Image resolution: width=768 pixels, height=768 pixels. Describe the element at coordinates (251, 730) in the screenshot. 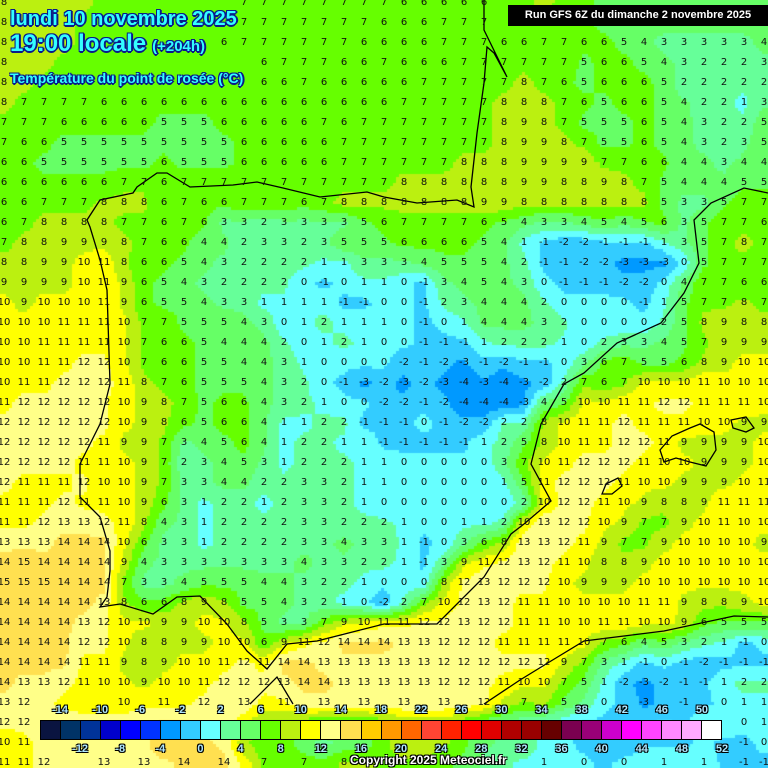

I see `legend-swatch` at that location.